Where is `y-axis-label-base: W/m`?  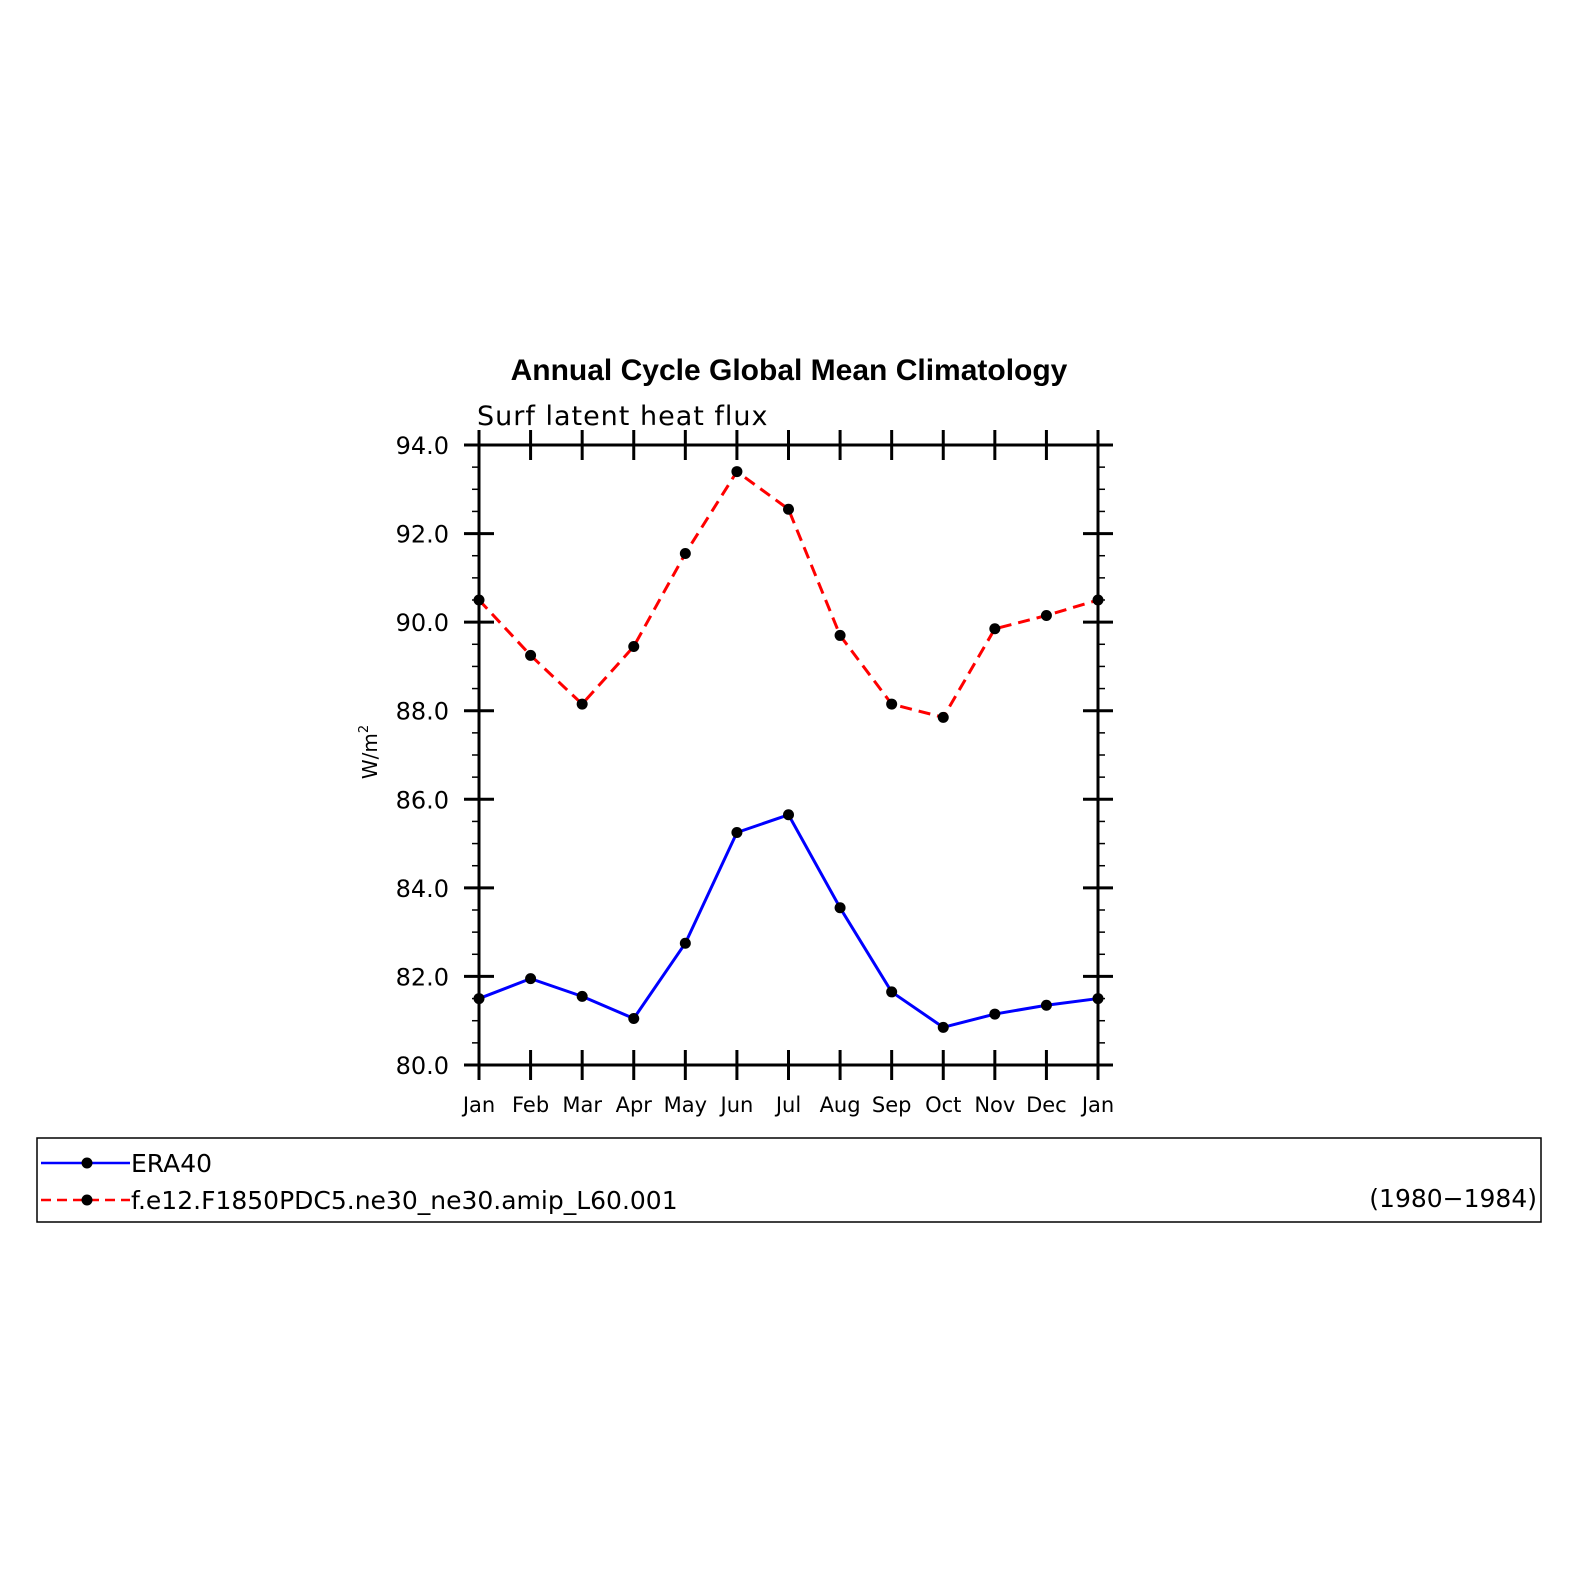
y-axis-label-base: W/m is located at coordinates (370, 756).